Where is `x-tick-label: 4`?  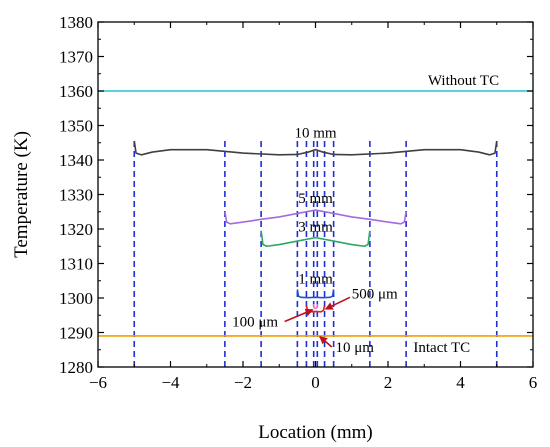
x-tick-label: 4 is located at coordinates (460, 382).